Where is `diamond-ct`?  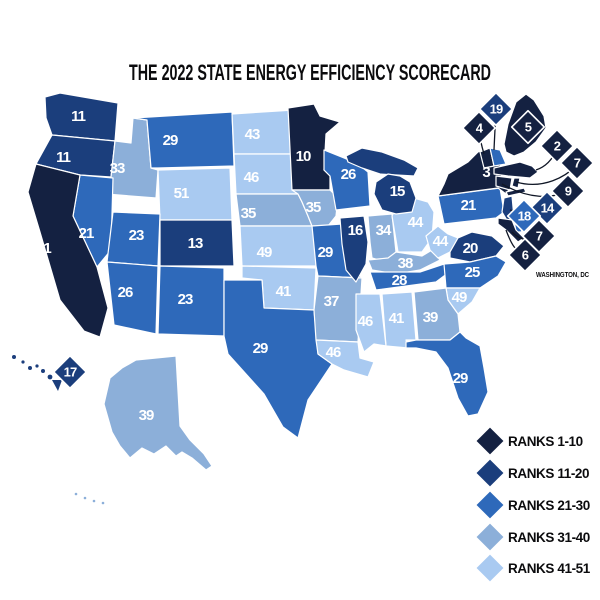
diamond-ct is located at coordinates (568, 191).